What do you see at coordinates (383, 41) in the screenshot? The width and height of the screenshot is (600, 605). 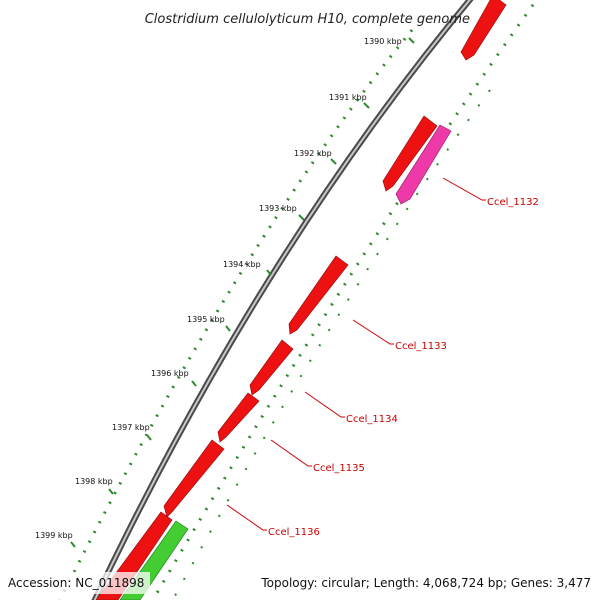 I see `kbp-label: 1390 kbp` at bounding box center [383, 41].